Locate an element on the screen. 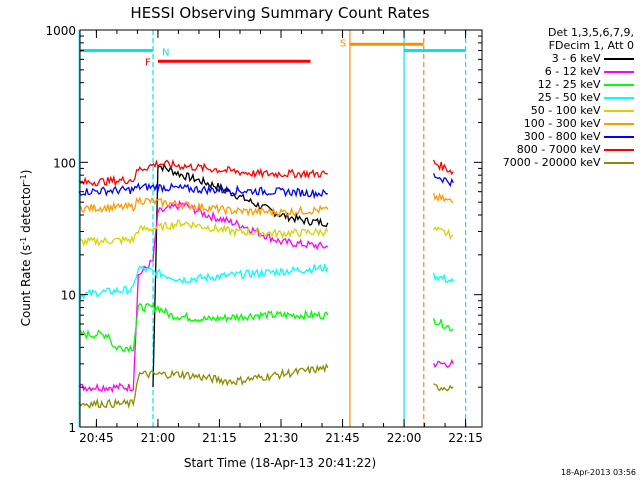 This screenshot has width=640, height=480. legend-item-label: 6 - 12 keV is located at coordinates (574, 71).